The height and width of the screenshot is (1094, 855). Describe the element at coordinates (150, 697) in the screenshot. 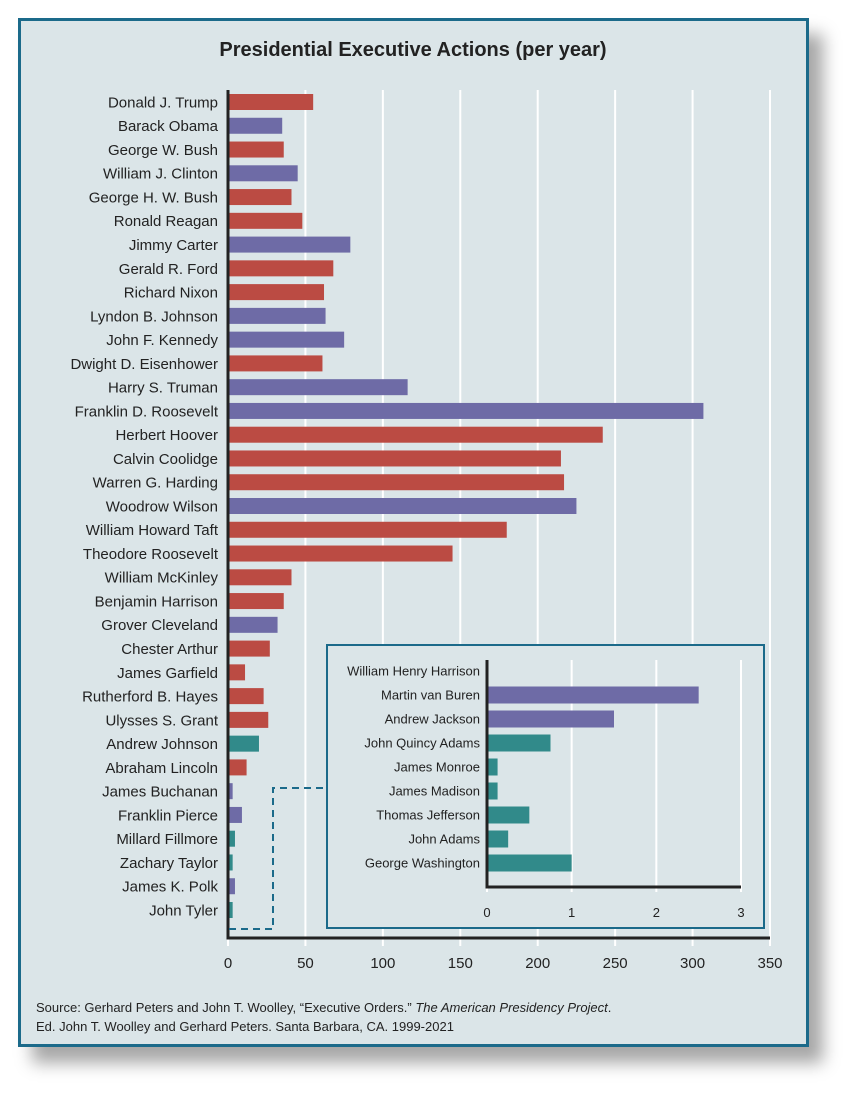

I see `main-category-label: Rutherford B. Hayes` at that location.